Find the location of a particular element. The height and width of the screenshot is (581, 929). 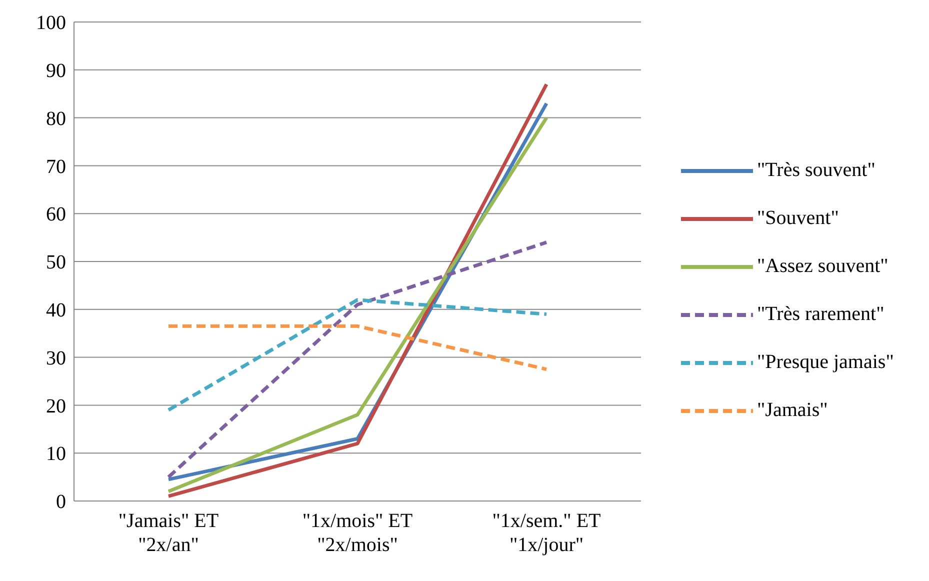

y-tick-label: 100 is located at coordinates (51, 23).